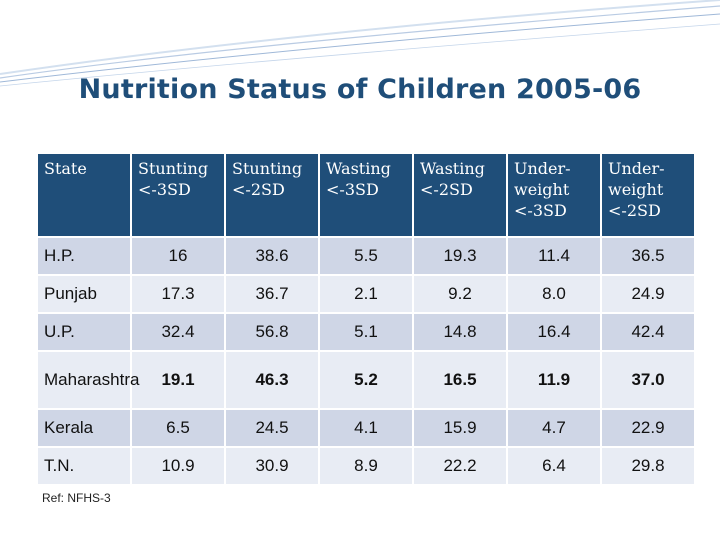 This screenshot has width=720, height=540. I want to click on value-cell: 22.9, so click(648, 428).